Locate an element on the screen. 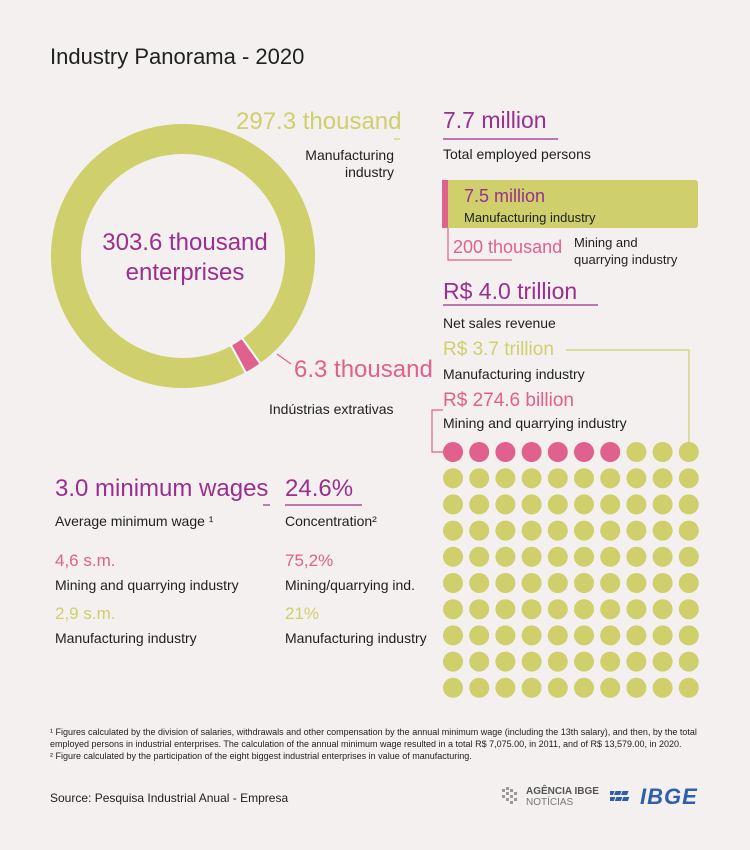 This screenshot has height=850, width=750. ibge-logo: IBGE is located at coordinates (652, 798).